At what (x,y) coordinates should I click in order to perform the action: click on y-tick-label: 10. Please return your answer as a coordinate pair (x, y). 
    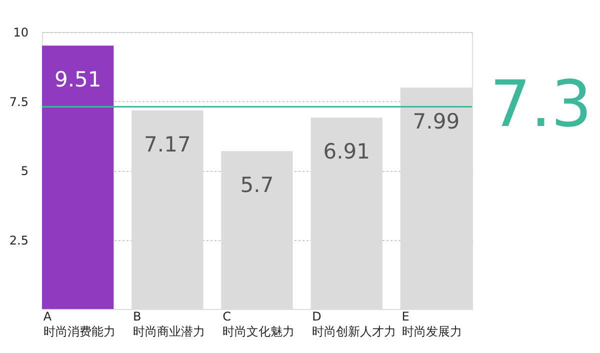
    Looking at the image, I should click on (20, 33).